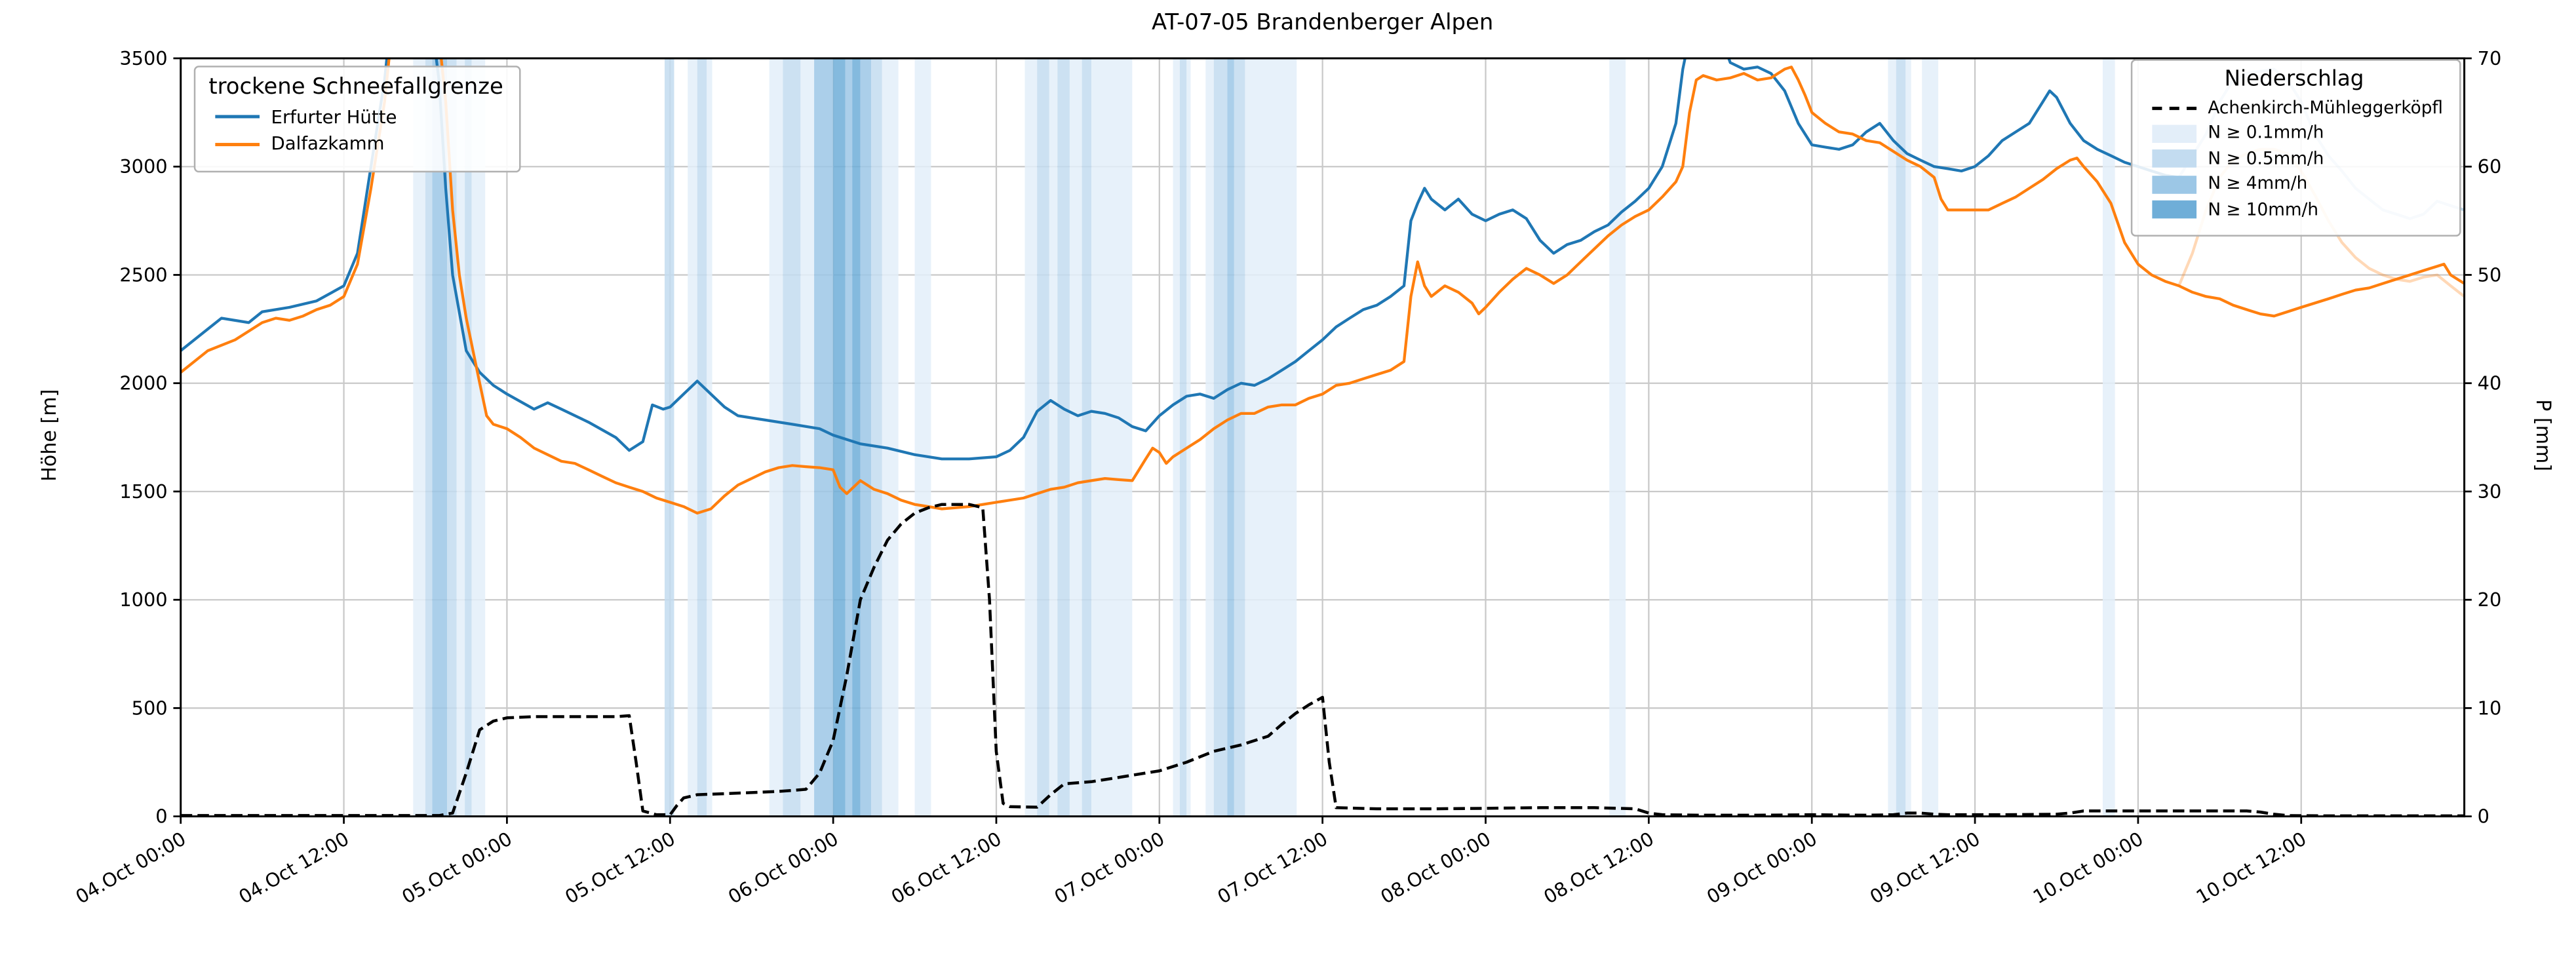 The image size is (2576, 966). What do you see at coordinates (143, 491) in the screenshot?
I see `svg-text: 1500` at bounding box center [143, 491].